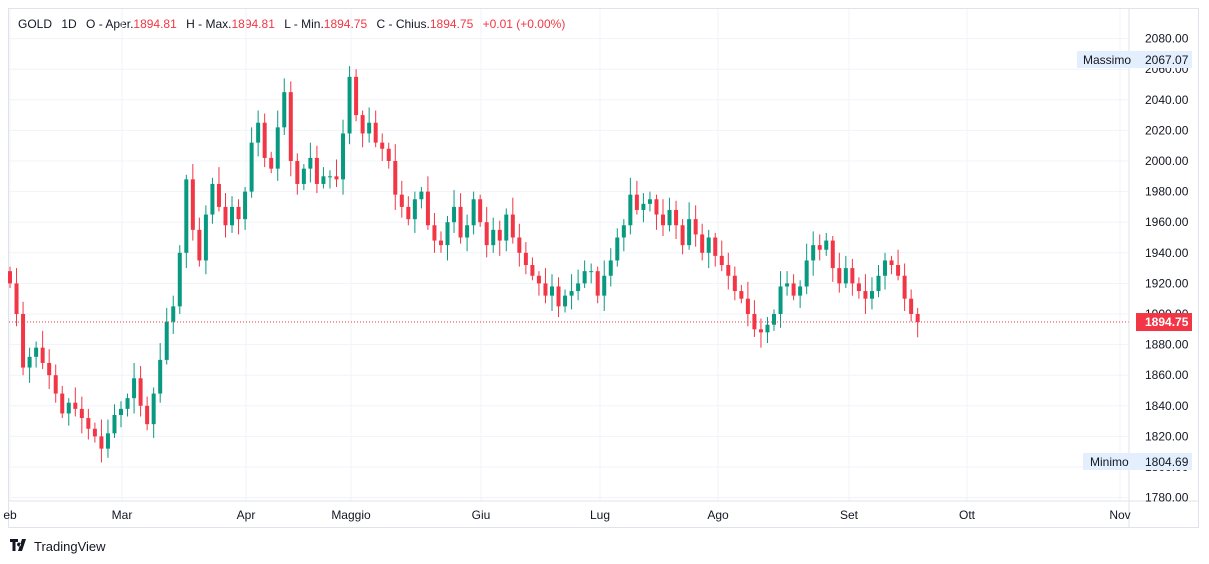 The width and height of the screenshot is (1209, 564). What do you see at coordinates (110, 24) in the screenshot?
I see `open-label: O - Aper.` at bounding box center [110, 24].